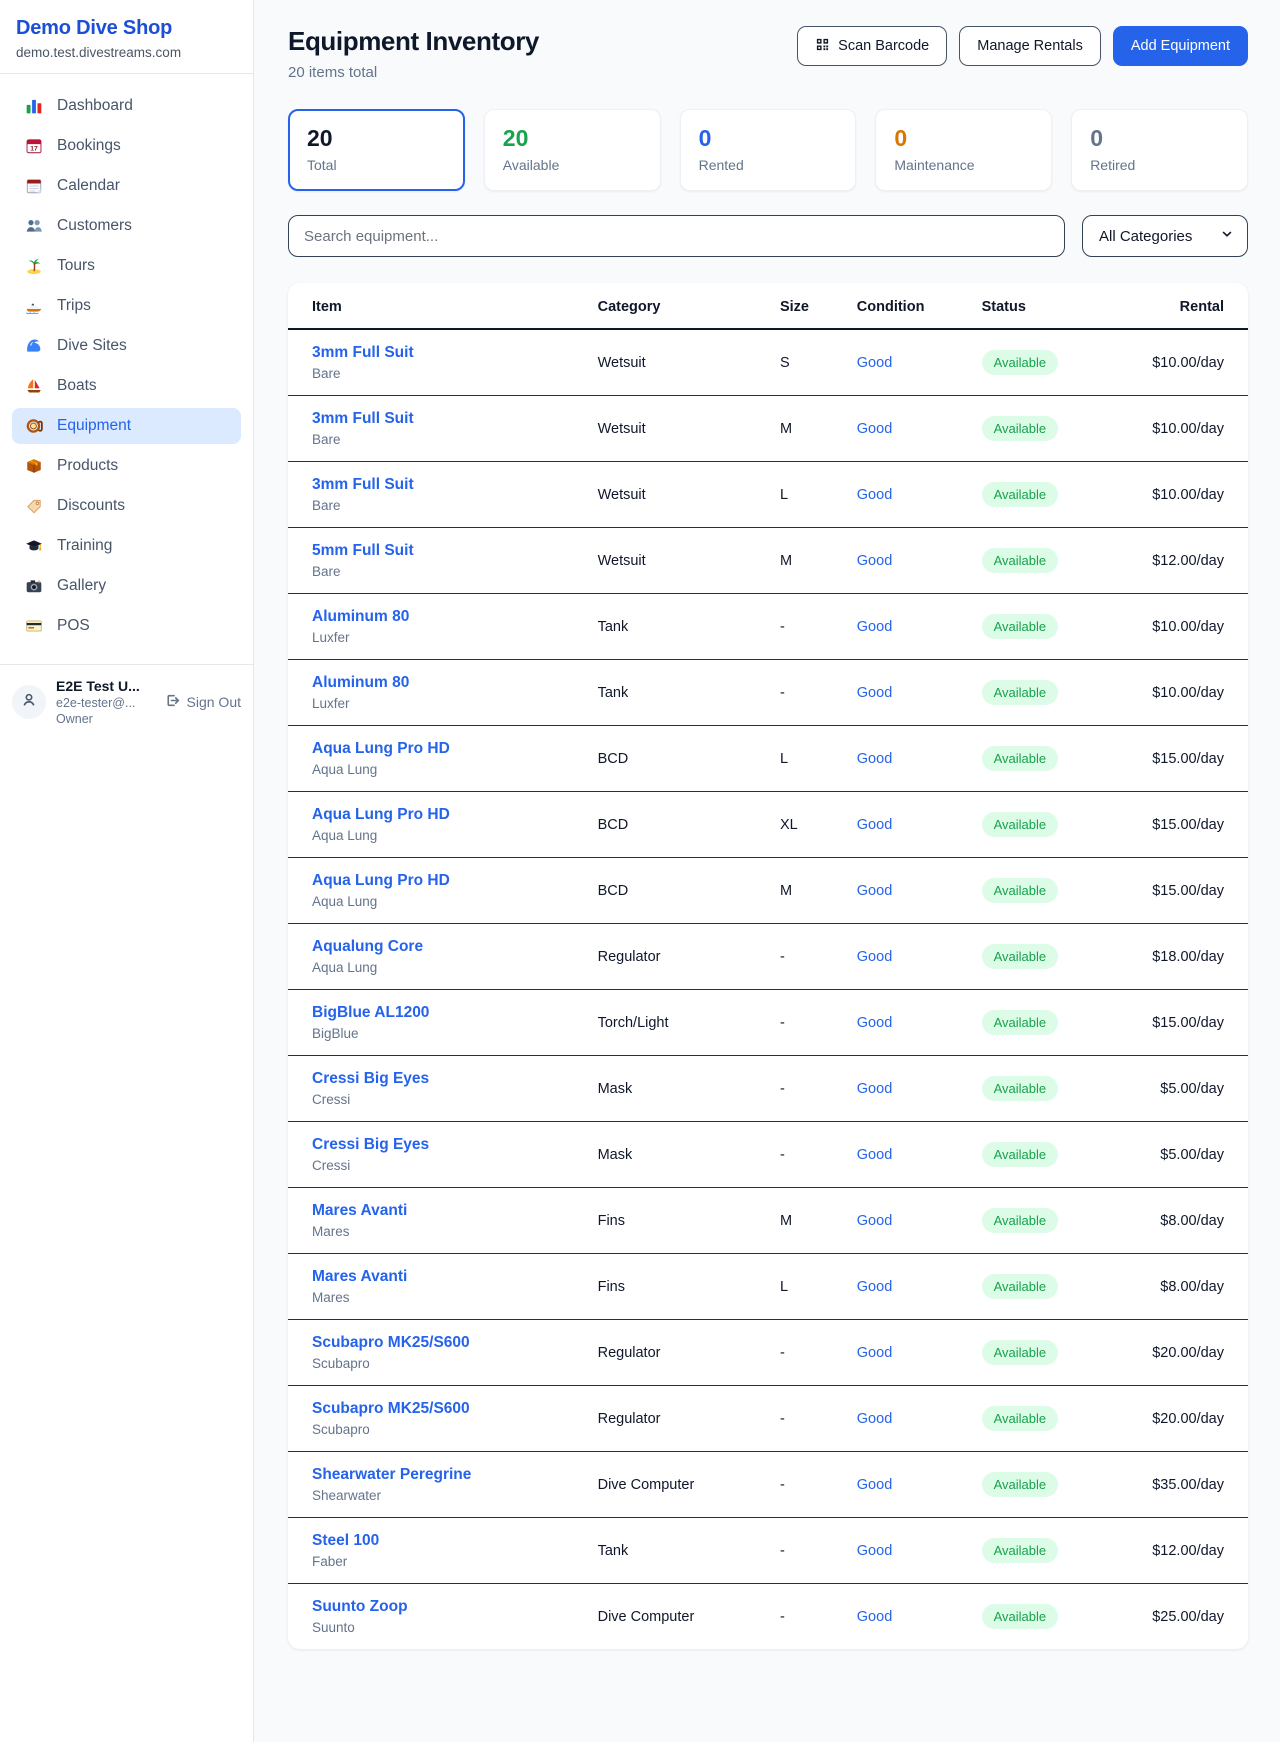 This screenshot has height=1742, width=1280. Describe the element at coordinates (126, 266) in the screenshot. I see `sidebar-item-tours: Tours` at that location.